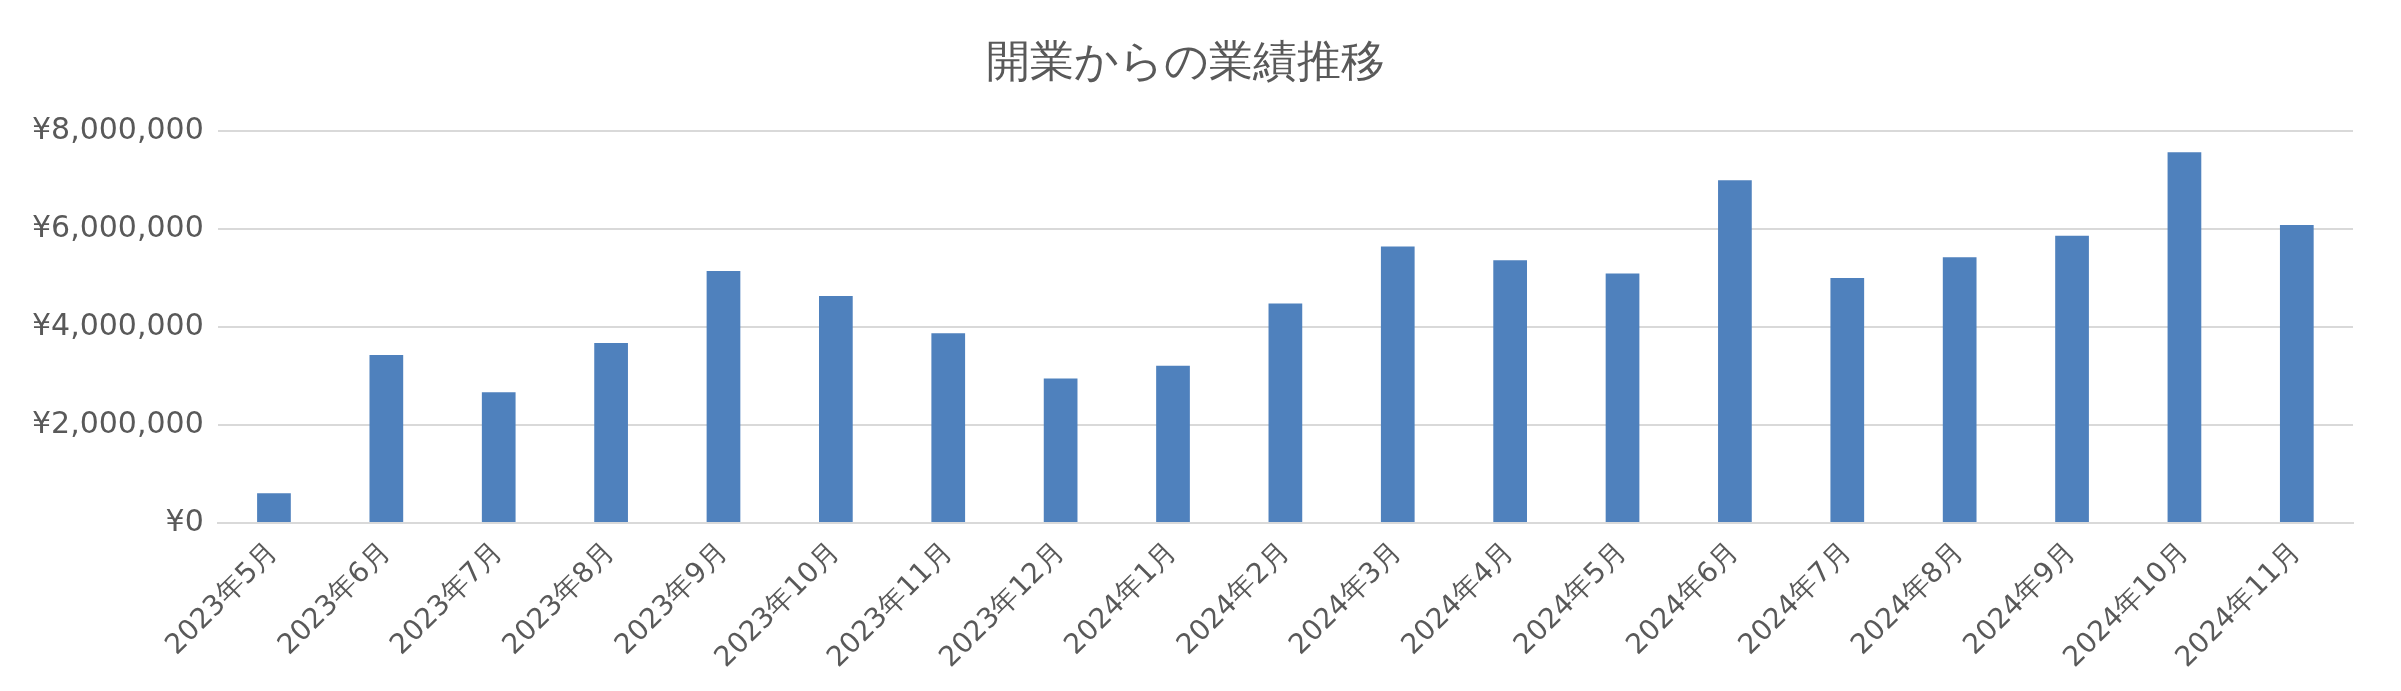  Describe the element at coordinates (117, 226) in the screenshot. I see `y-tick-label: ¥6,000,000` at that location.